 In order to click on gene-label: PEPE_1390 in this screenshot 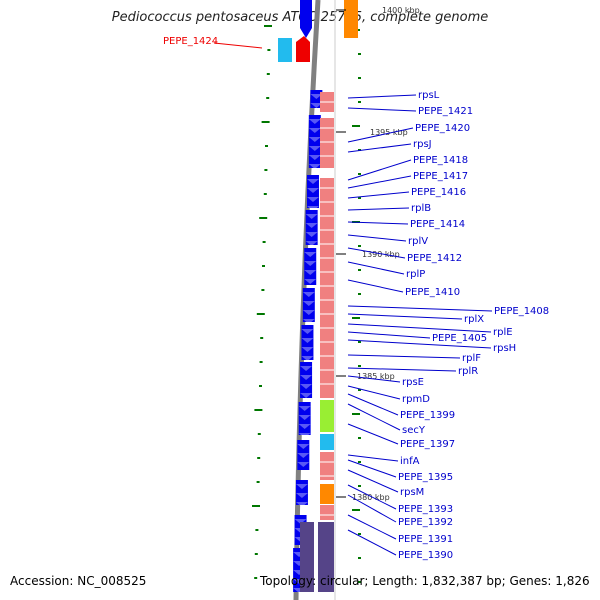, I will do `click(425, 555)`.